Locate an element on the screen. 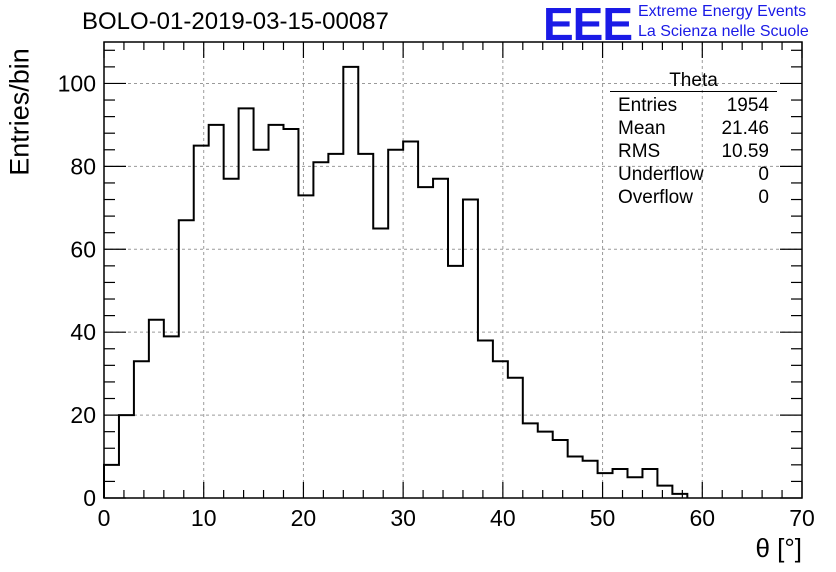 This screenshot has width=836, height=572. x-tick-label: 0 is located at coordinates (104, 518).